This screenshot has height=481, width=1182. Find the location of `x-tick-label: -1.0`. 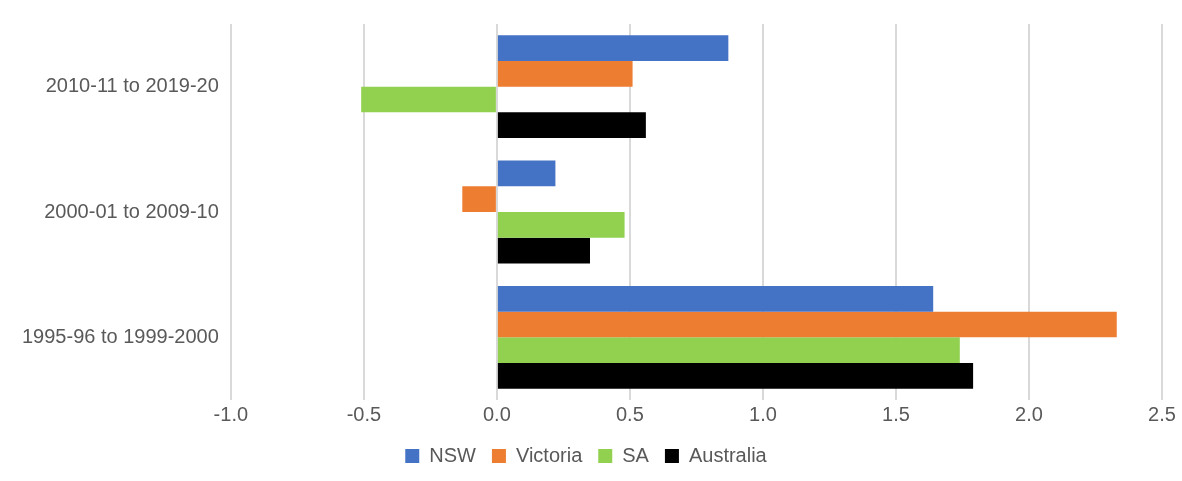

x-tick-label: -1.0 is located at coordinates (231, 413).